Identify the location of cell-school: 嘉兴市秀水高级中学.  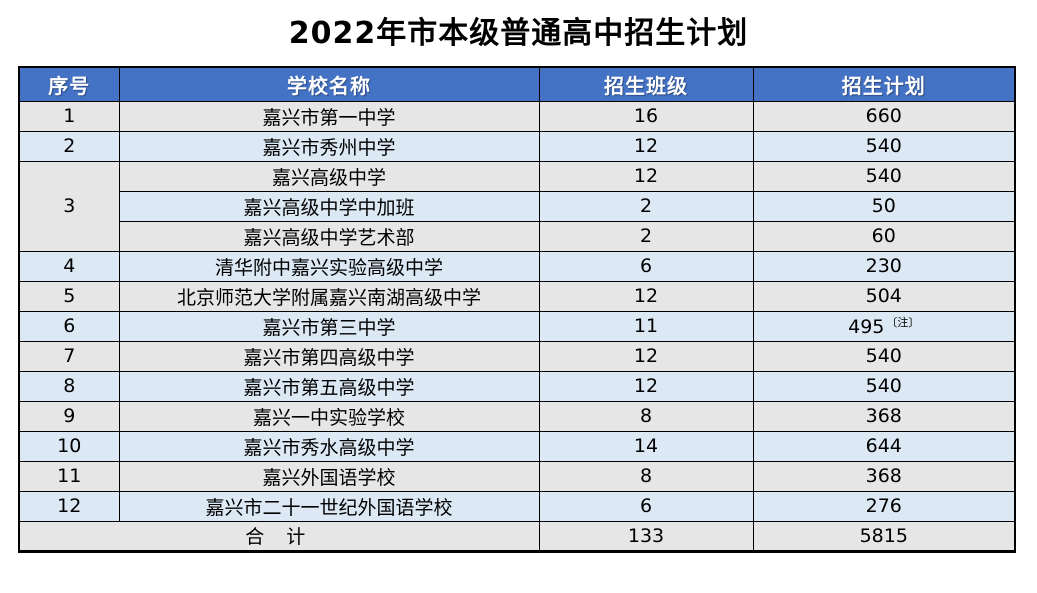
(329, 446).